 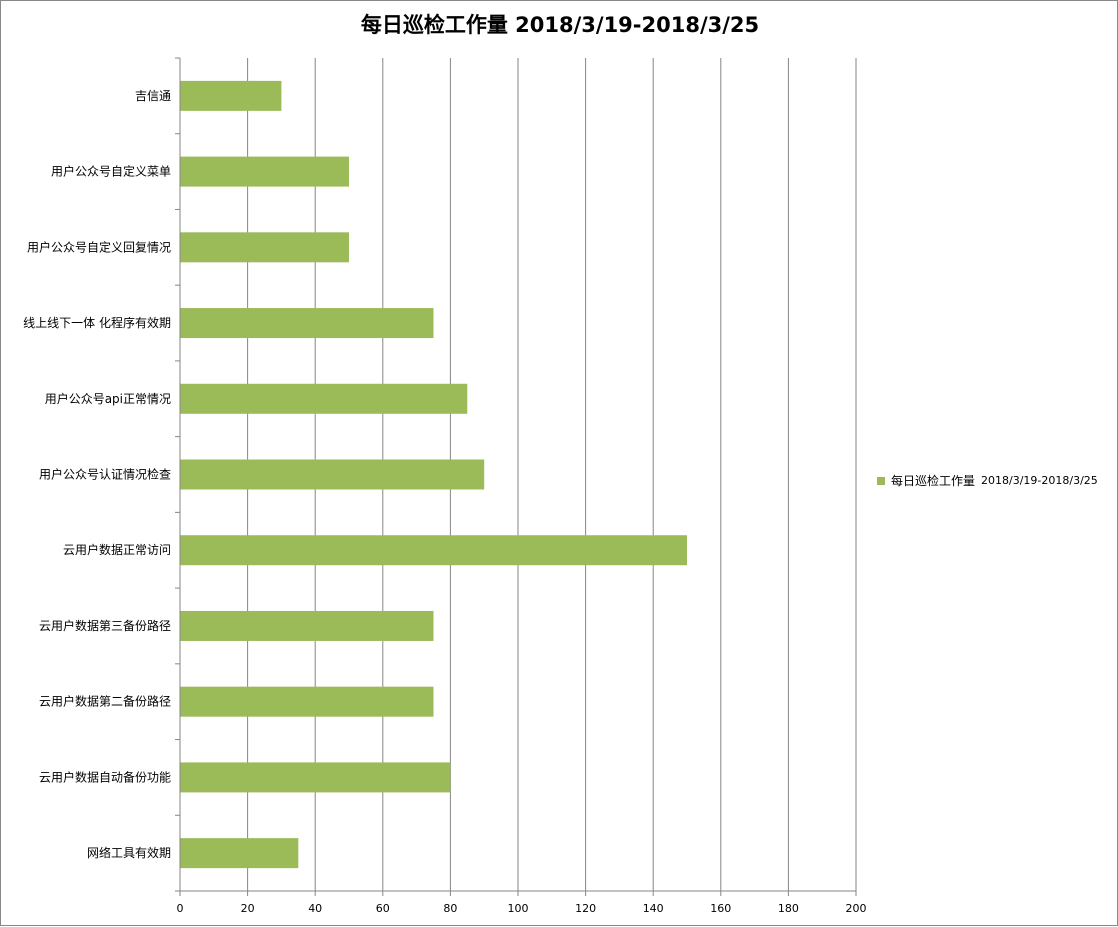 I want to click on x-tick-label: 20, so click(x=248, y=908).